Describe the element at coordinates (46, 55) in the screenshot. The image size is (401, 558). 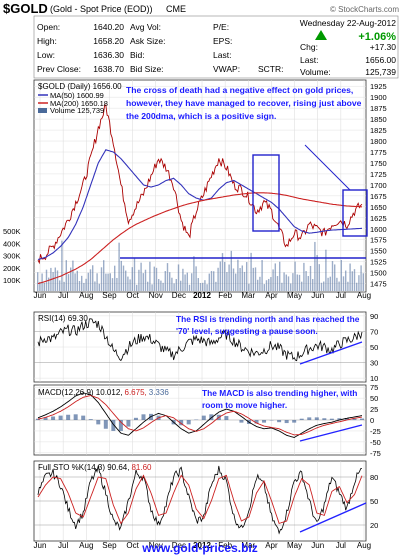
I see `quote-field-label: Low:` at that location.